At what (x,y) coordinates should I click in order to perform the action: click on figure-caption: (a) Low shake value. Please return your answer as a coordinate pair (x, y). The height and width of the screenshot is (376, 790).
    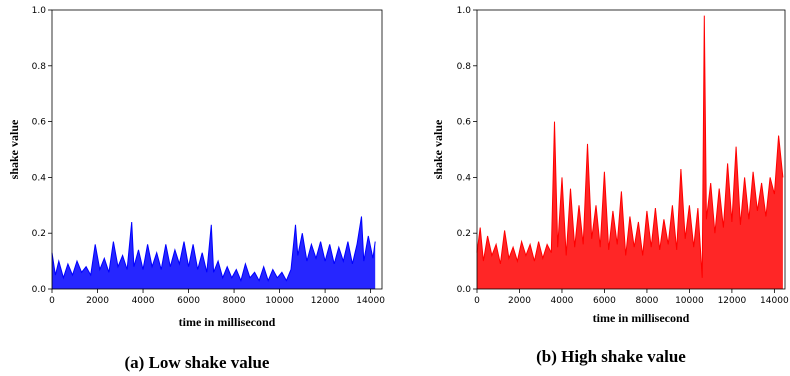
    Looking at the image, I should click on (197, 362).